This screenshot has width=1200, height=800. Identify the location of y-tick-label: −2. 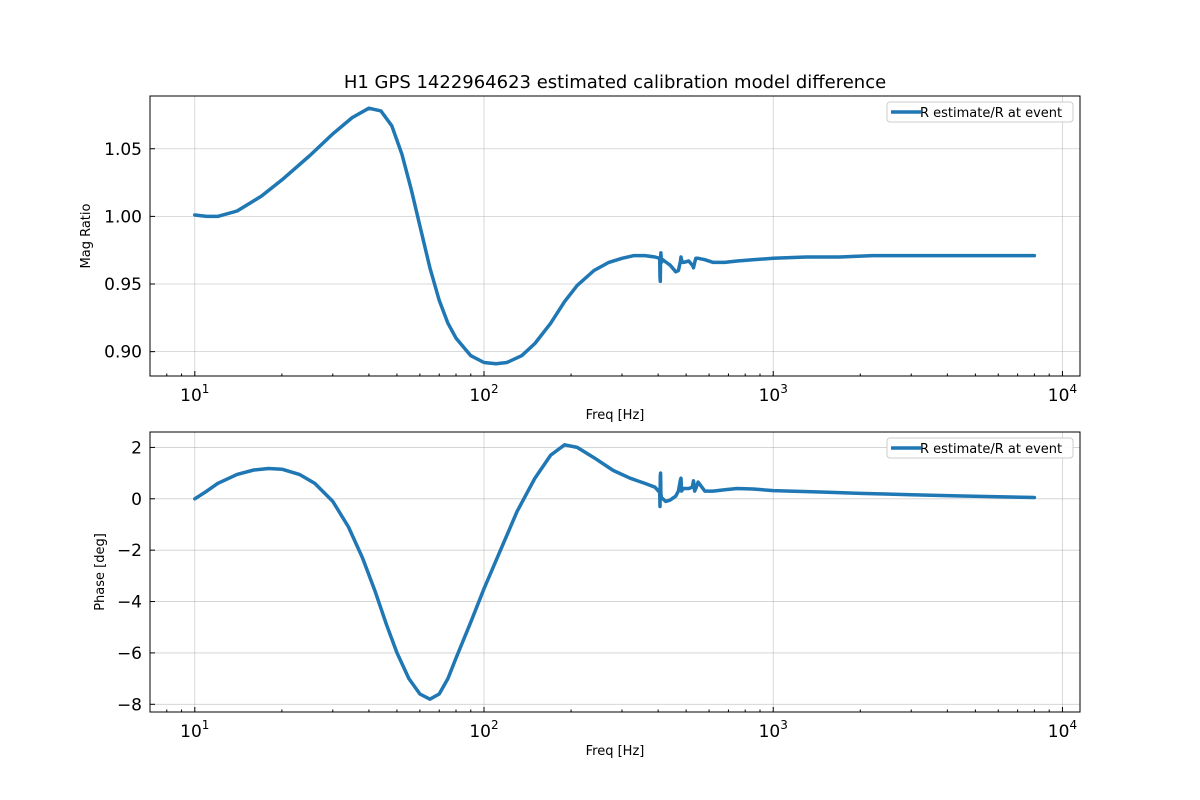
(129, 551).